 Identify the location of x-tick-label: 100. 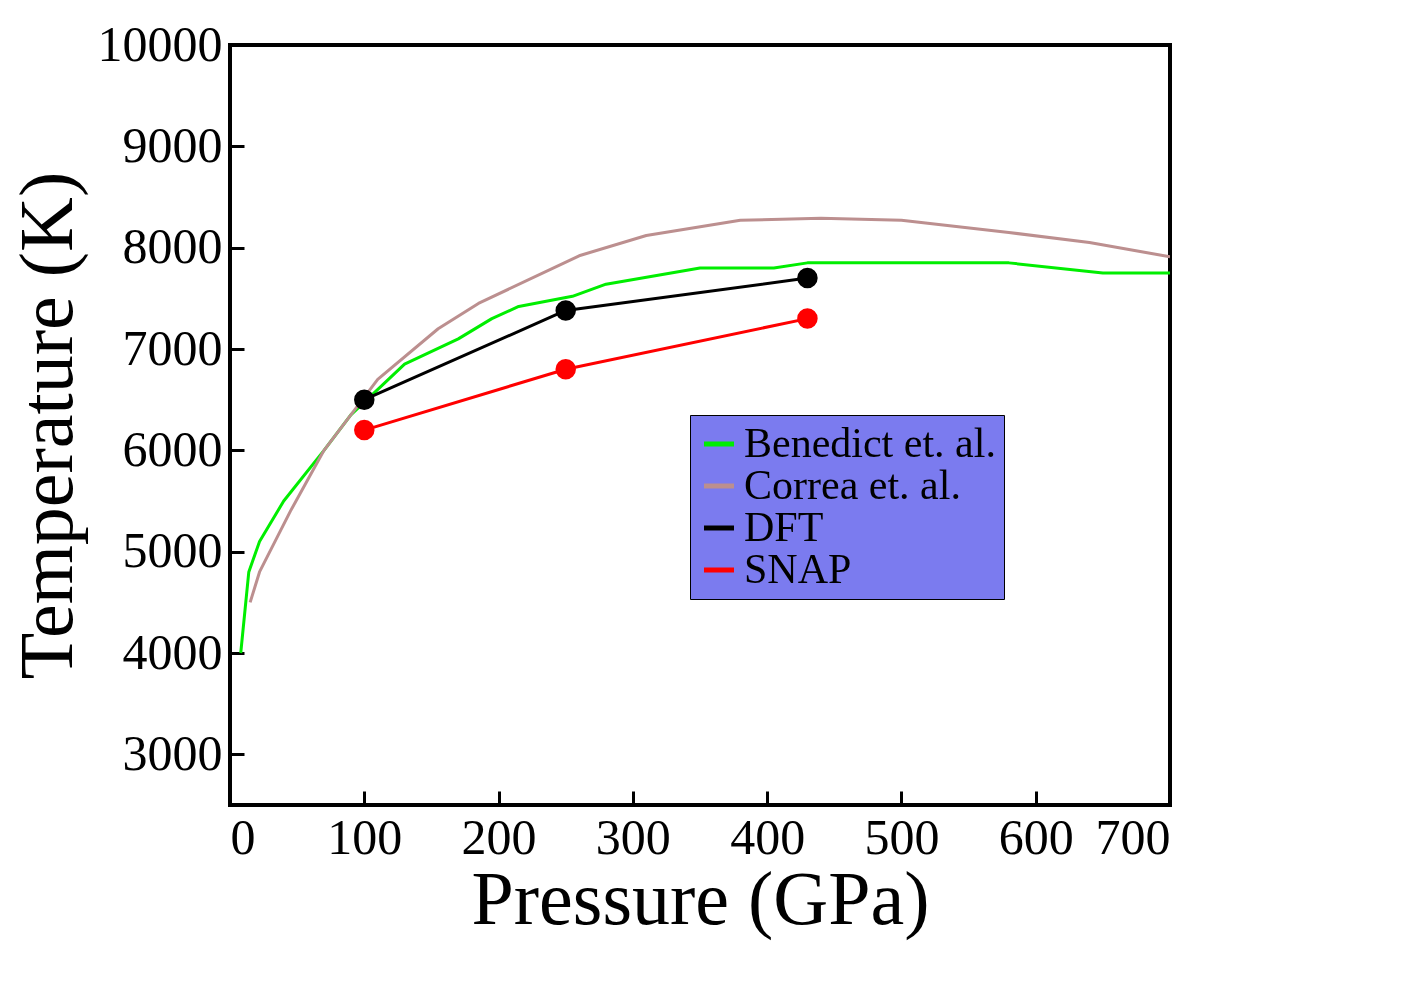
(365, 836).